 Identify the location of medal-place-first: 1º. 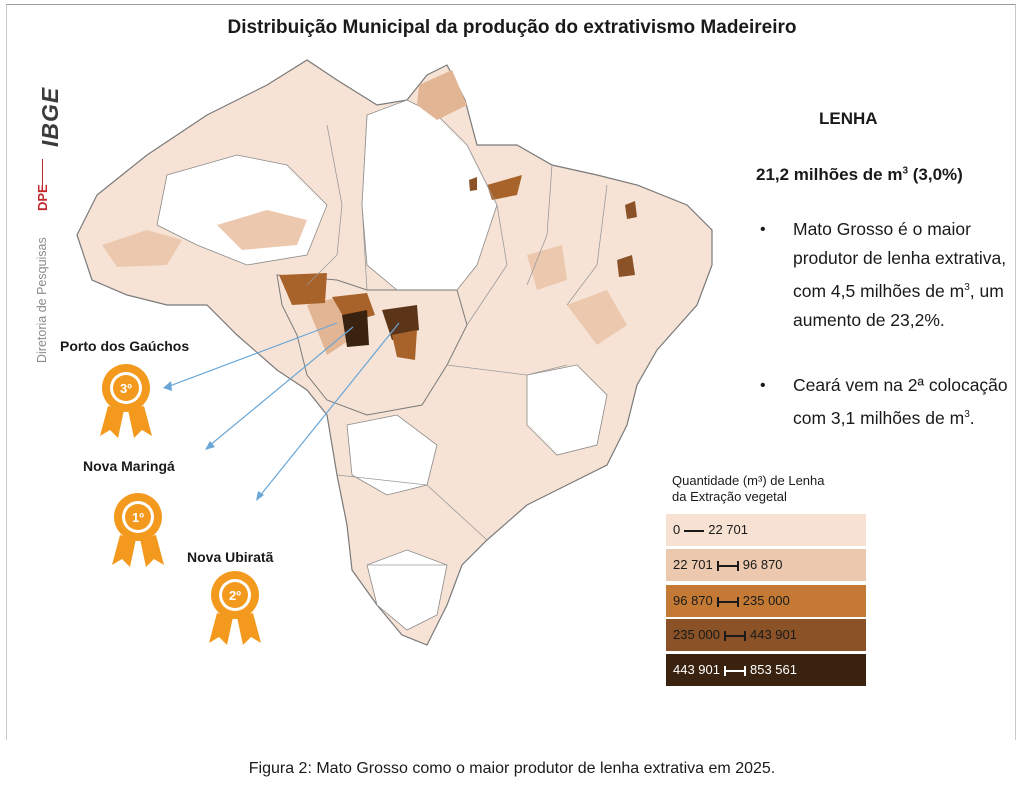
(138, 517).